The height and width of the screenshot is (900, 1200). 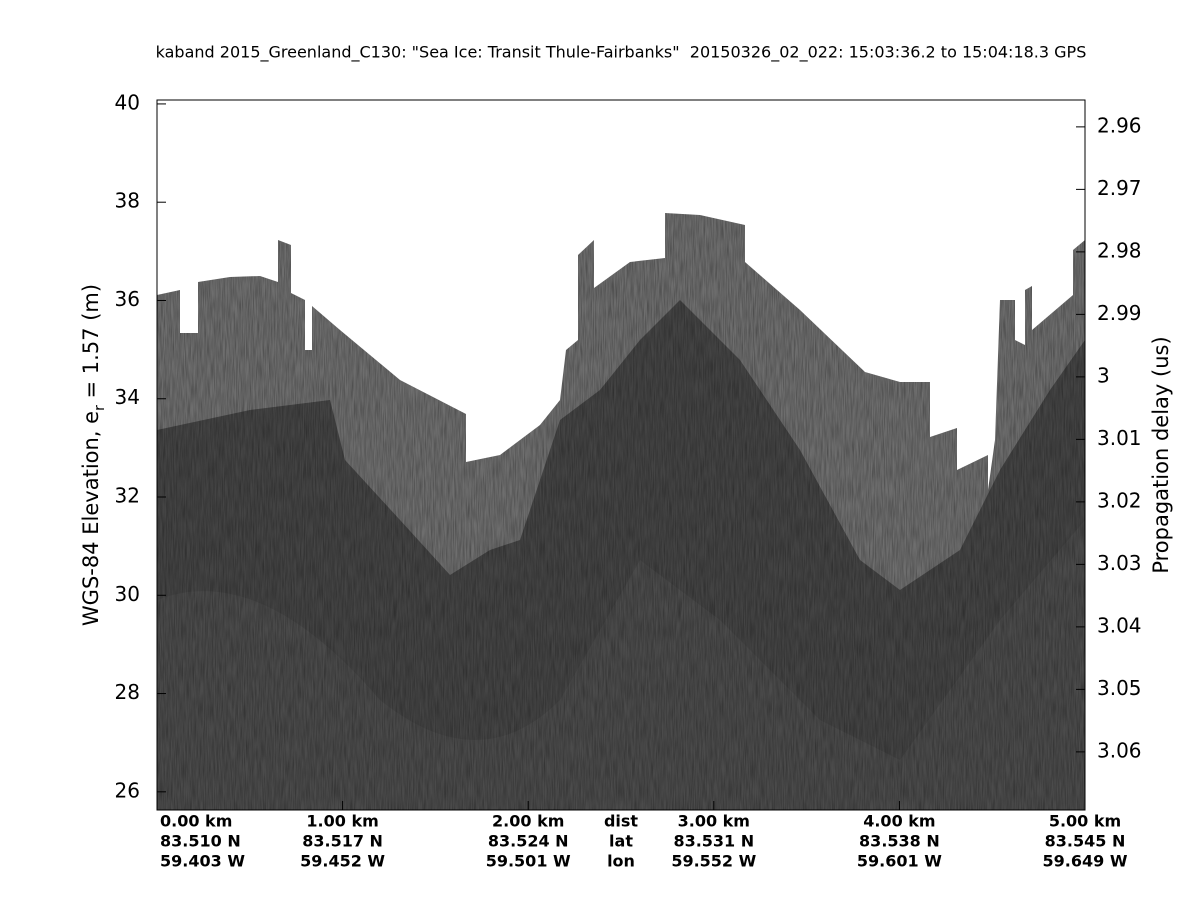 I want to click on y-tick-label: 30, so click(x=127, y=594).